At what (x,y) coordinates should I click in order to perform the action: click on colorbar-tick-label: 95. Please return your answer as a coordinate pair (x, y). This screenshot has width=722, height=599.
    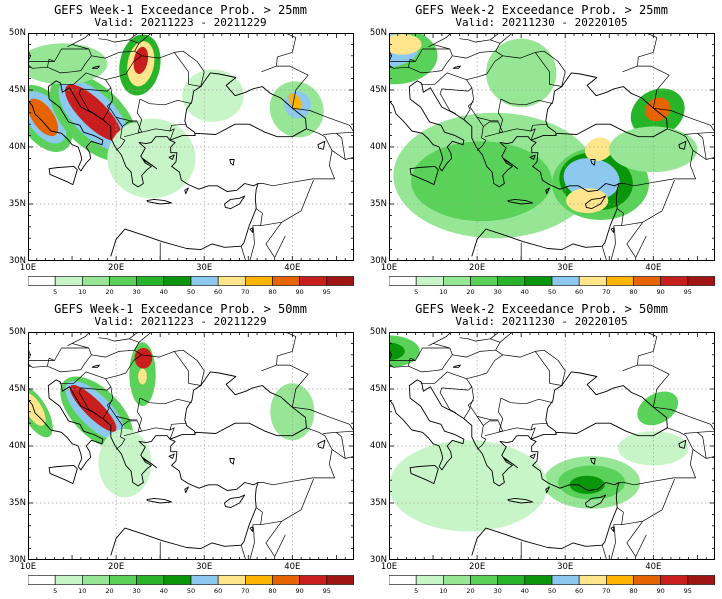
    Looking at the image, I should click on (688, 591).